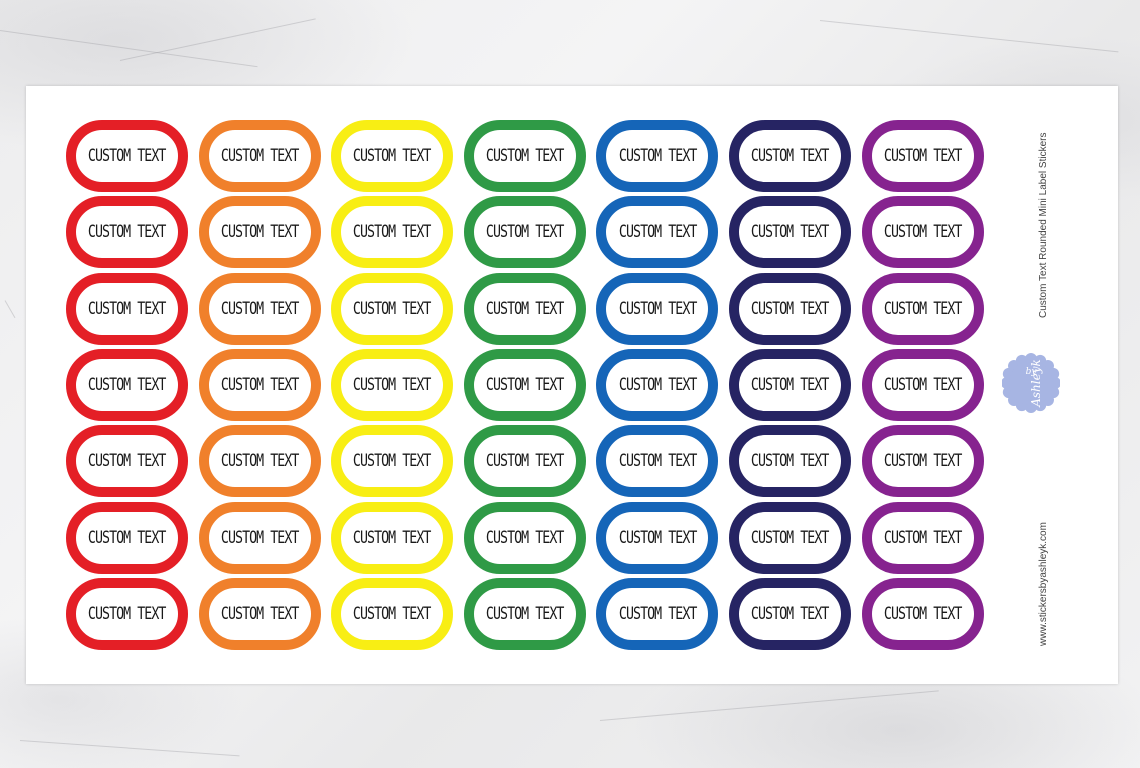 The image size is (1140, 768). Describe the element at coordinates (1036, 383) in the screenshot. I see `logo-text-name: Ashleyk` at that location.